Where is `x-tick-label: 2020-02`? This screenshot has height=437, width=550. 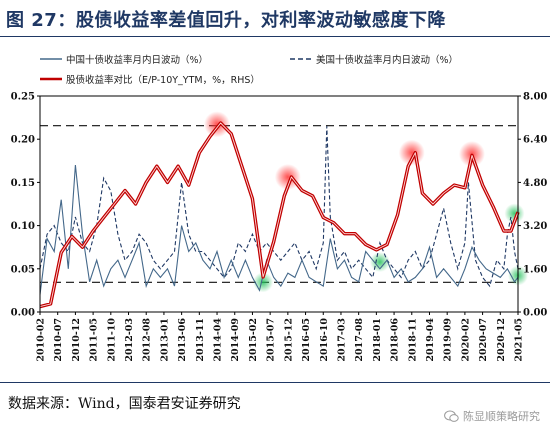
x-tick-label: 2020-02 is located at coordinates (465, 340).